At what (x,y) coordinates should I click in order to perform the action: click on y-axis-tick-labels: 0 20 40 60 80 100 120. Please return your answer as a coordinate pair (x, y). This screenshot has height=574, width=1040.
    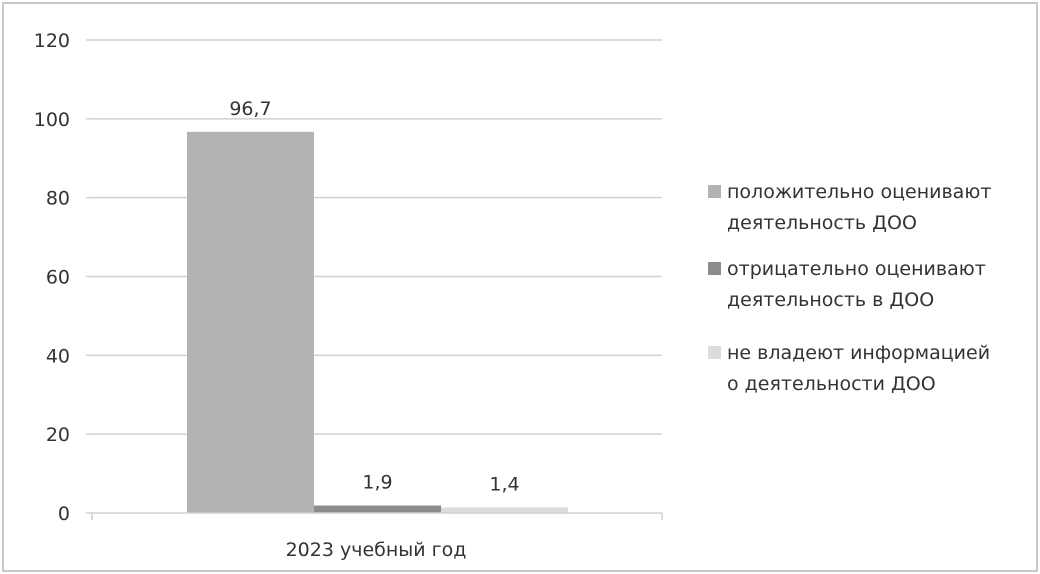
    Looking at the image, I should click on (52, 277).